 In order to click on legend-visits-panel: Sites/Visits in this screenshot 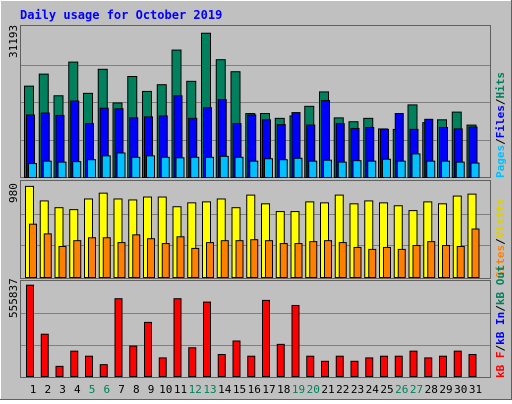, I will do `click(500, 239)`.